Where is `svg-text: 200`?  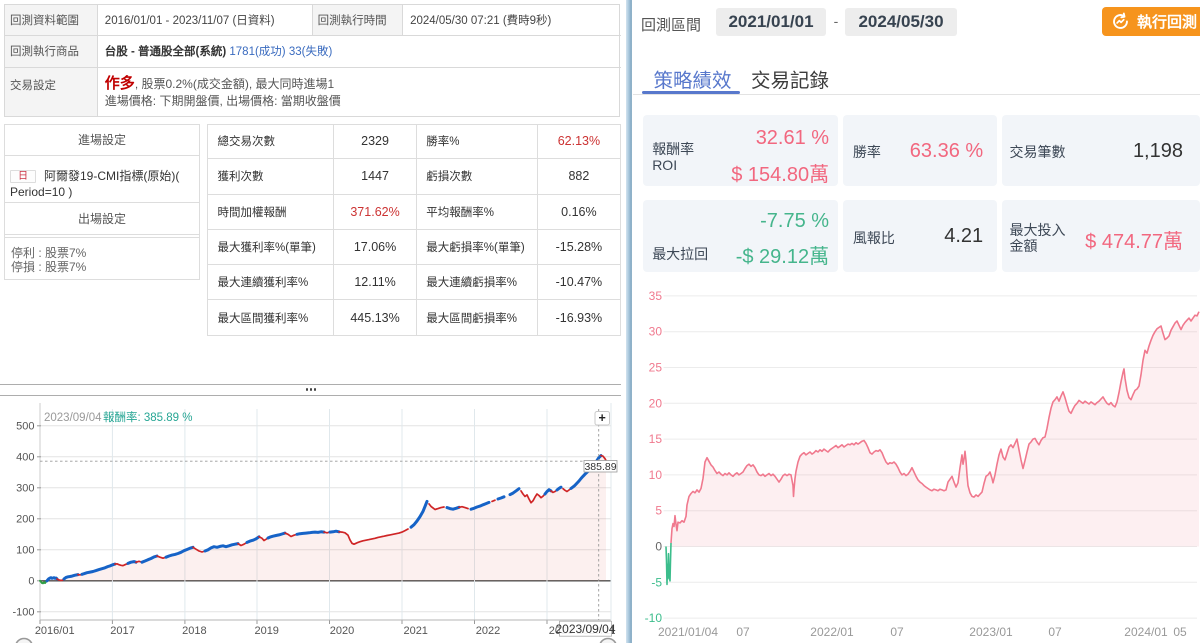 svg-text: 200 is located at coordinates (25, 520).